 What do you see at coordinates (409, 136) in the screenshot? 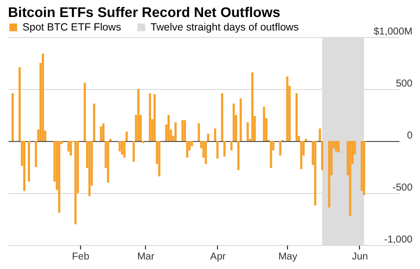
I see `y-tick-label: 0` at bounding box center [409, 136].